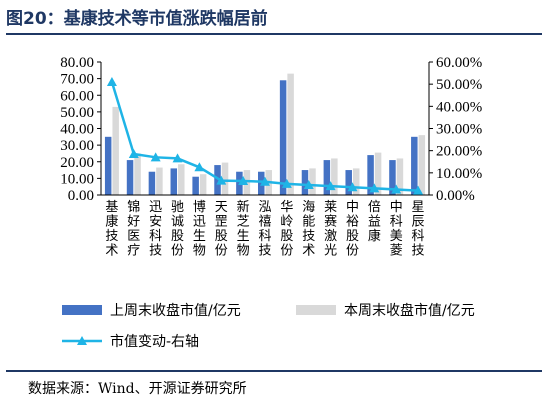  What do you see at coordinates (77, 113) in the screenshot?
I see `left-tick-label: 50.00` at bounding box center [77, 113].